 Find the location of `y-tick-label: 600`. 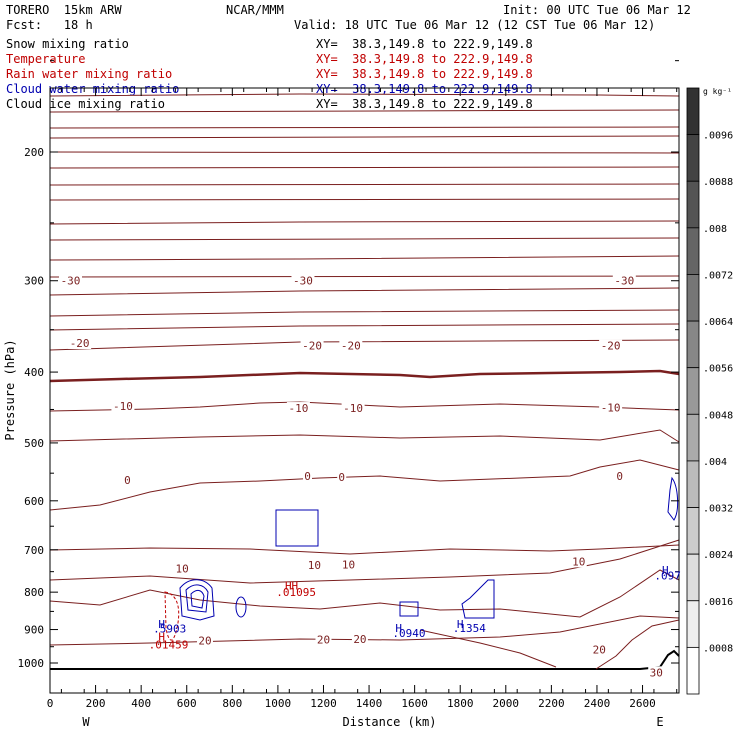

y-tick-label: 600 is located at coordinates (34, 501).